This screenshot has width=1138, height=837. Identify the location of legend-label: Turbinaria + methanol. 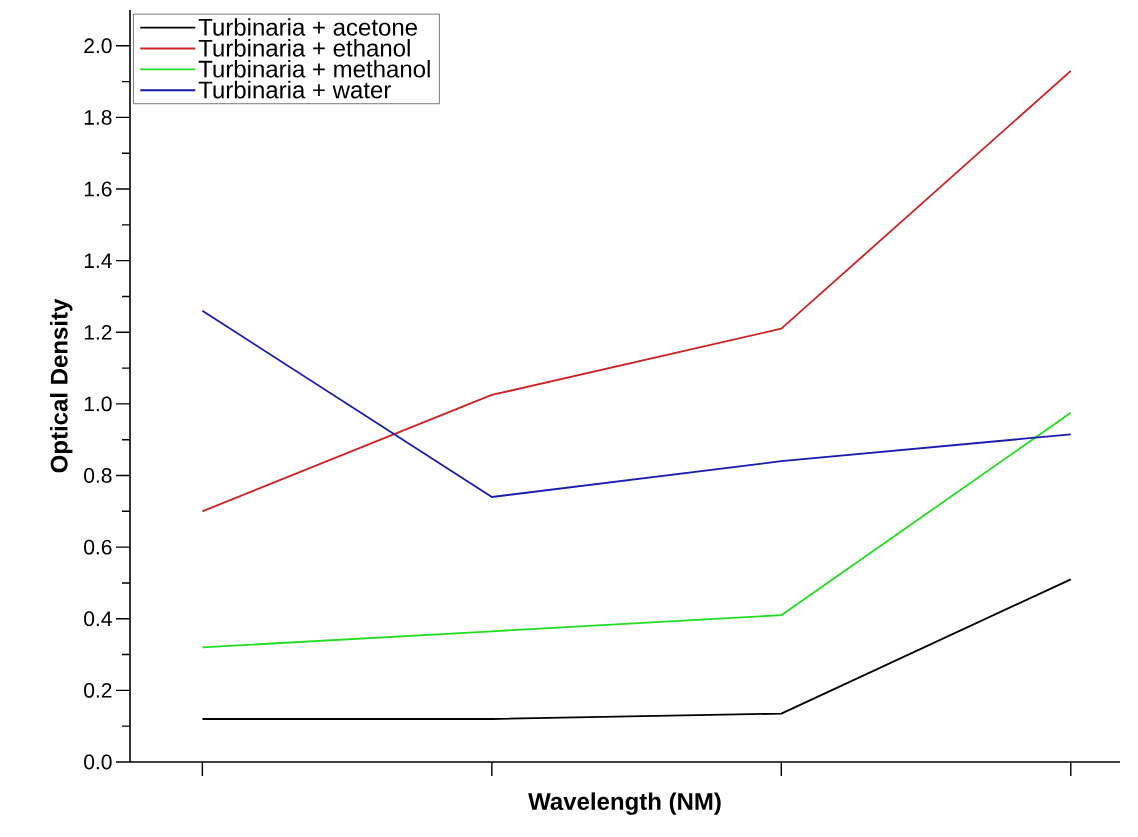
(314, 68).